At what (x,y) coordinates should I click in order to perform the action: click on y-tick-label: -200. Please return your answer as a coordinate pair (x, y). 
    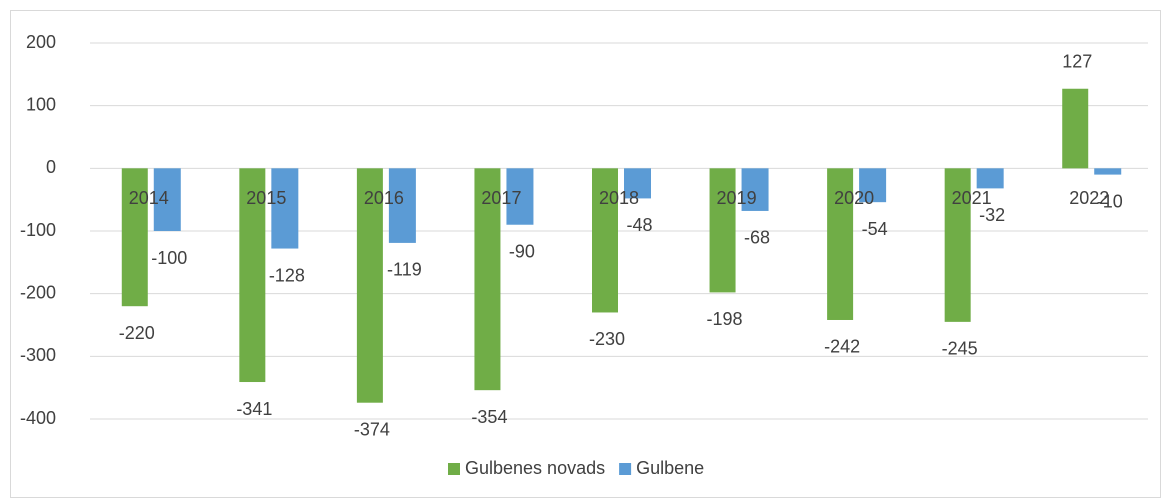
    Looking at the image, I should click on (38, 292).